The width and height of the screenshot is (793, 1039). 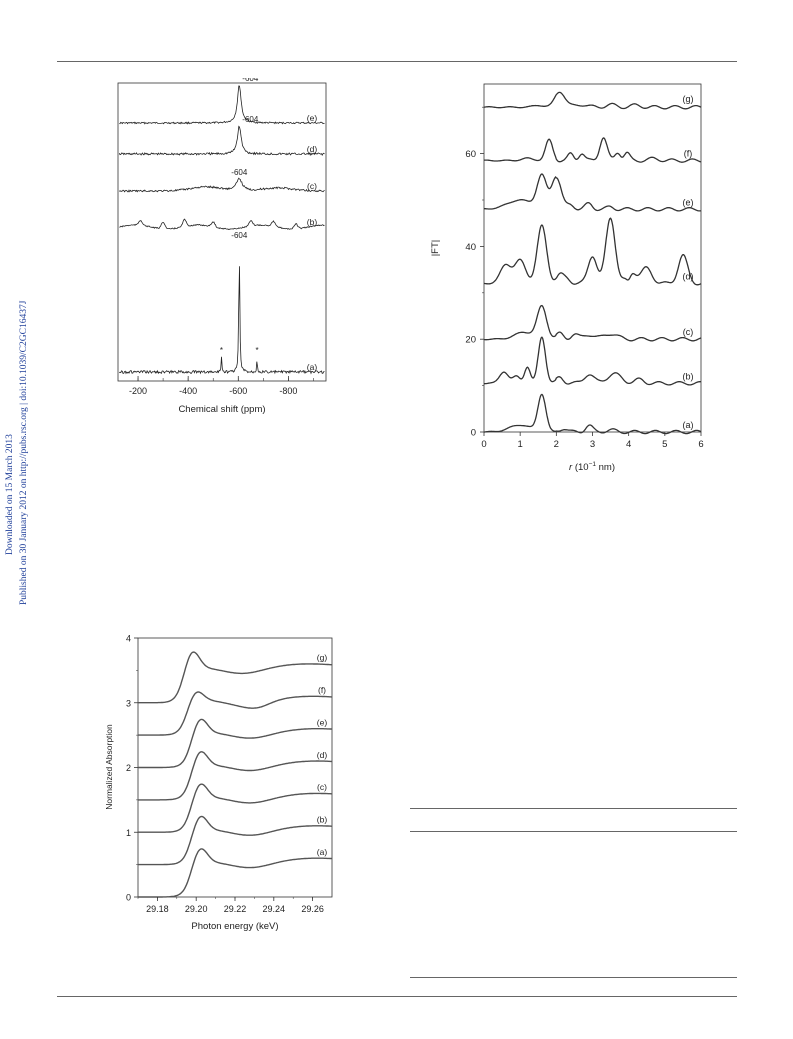 I want to click on nmr-trace-label: (c), so click(x=312, y=186).